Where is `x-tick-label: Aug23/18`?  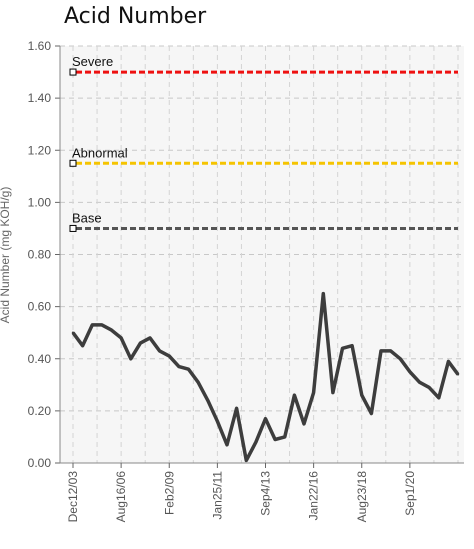
x-tick-label: Aug23/18 is located at coordinates (362, 497).